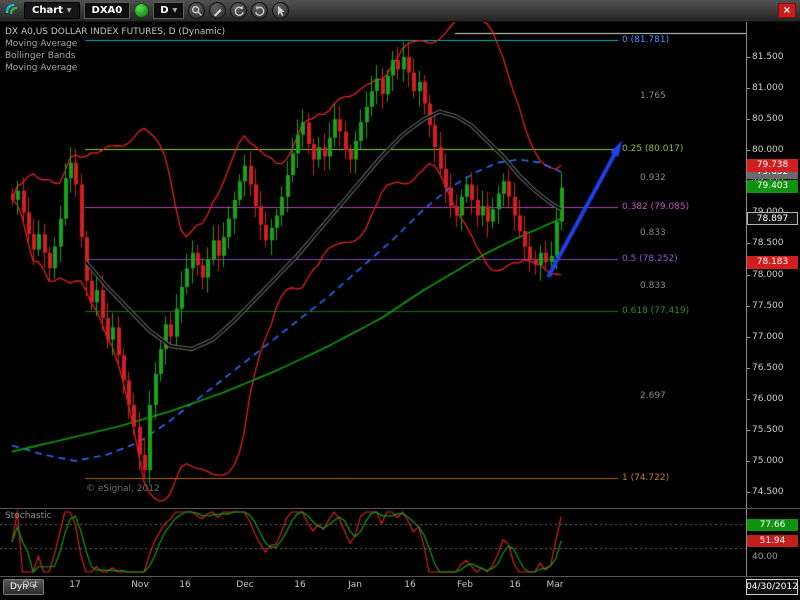 This screenshot has height=600, width=800. Describe the element at coordinates (772, 540) in the screenshot. I see `stochastic-k-value: 51.94` at that location.